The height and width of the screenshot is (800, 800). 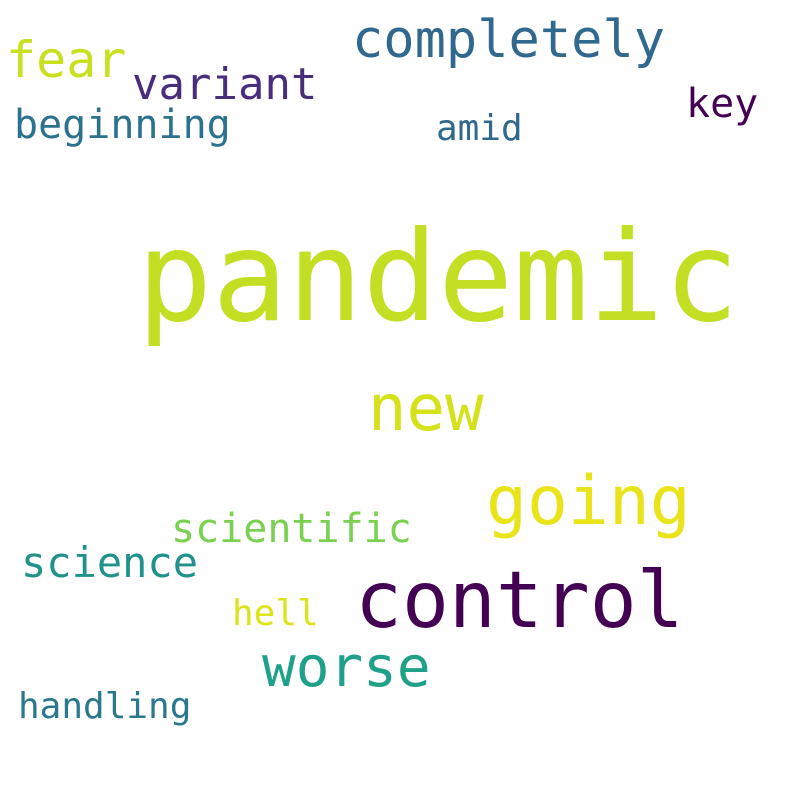 I want to click on word-science: science, so click(x=110, y=562).